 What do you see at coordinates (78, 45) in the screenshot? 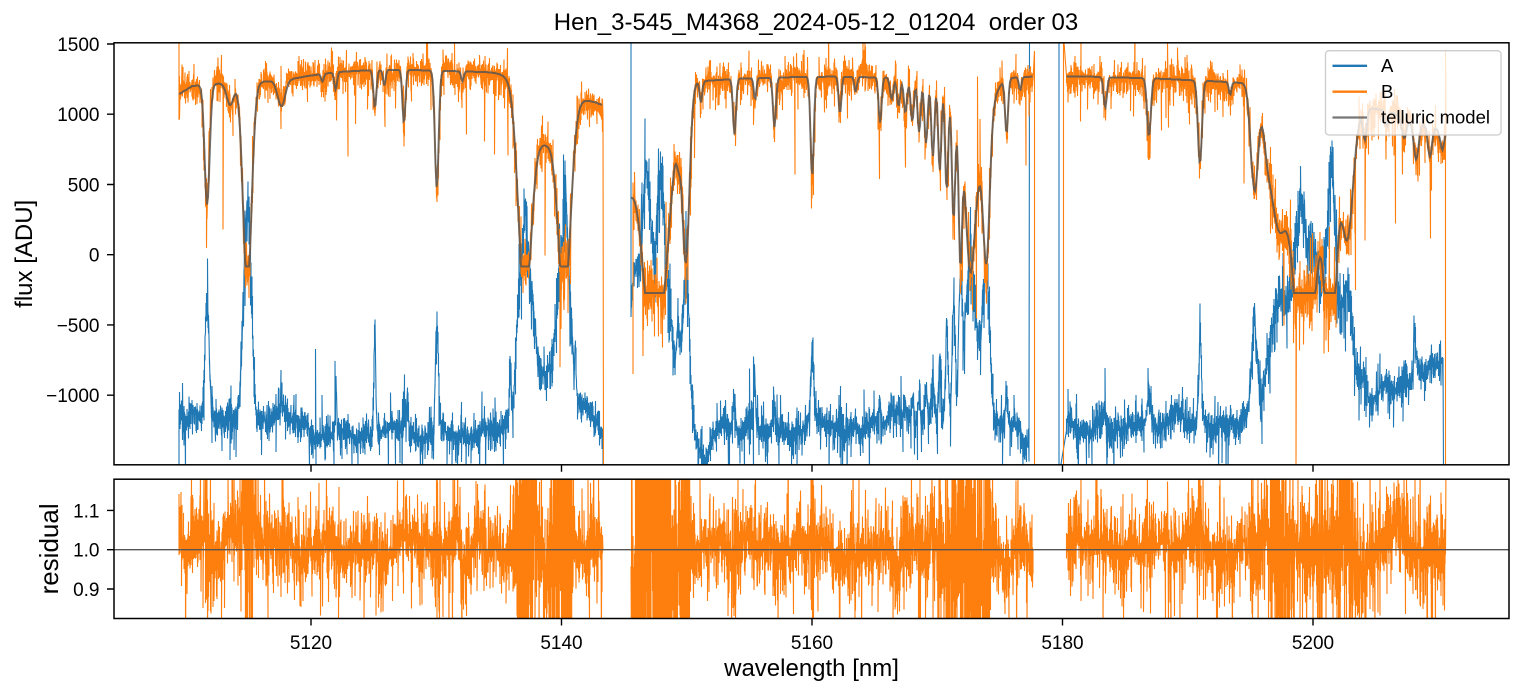
I see `svg-text: 1500` at bounding box center [78, 45].